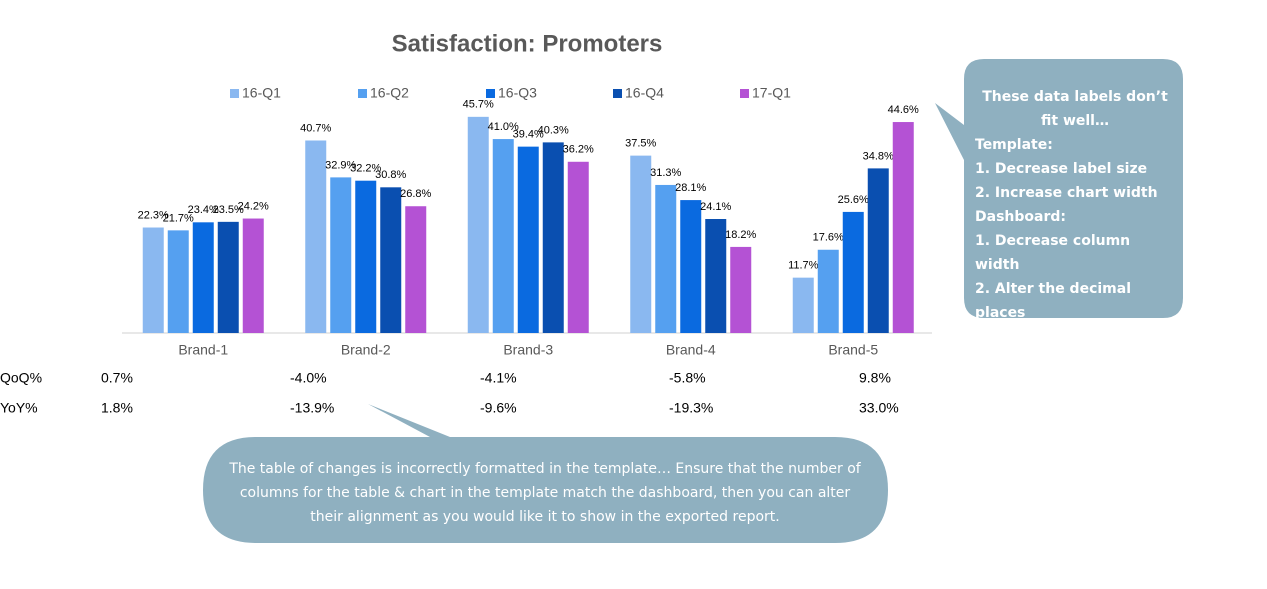 The image size is (1267, 589). I want to click on data-label: 11.7%, so click(803, 266).